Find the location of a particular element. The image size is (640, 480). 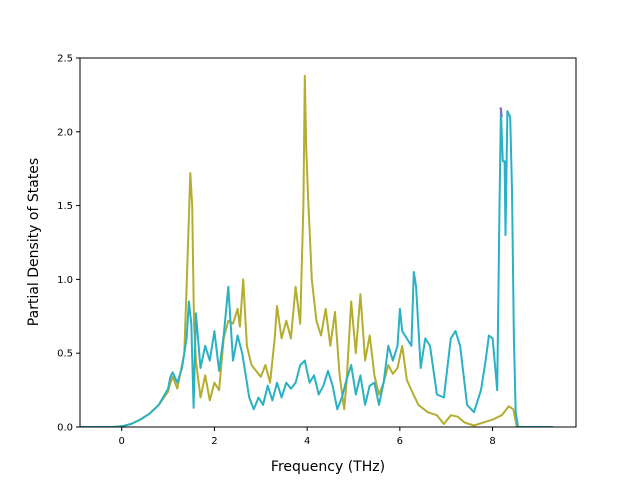

x-axis-ticks: 0 2 4 6 8 is located at coordinates (307, 437).